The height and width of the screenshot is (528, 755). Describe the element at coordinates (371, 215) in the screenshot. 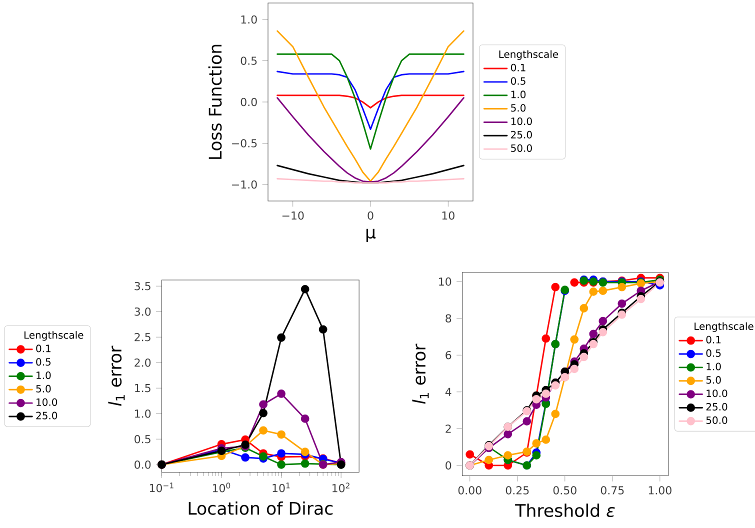

I see `x-tick-label: 0` at that location.